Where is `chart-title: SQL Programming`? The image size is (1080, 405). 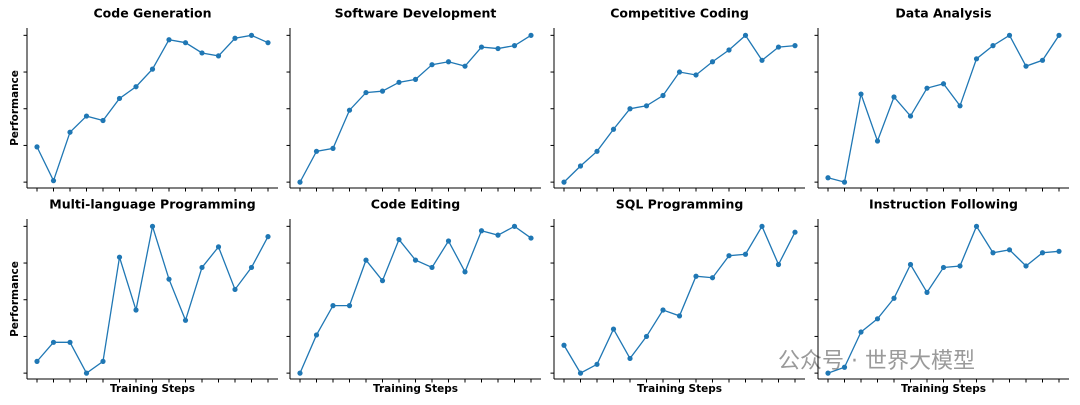
chart-title: SQL Programming is located at coordinates (680, 204).